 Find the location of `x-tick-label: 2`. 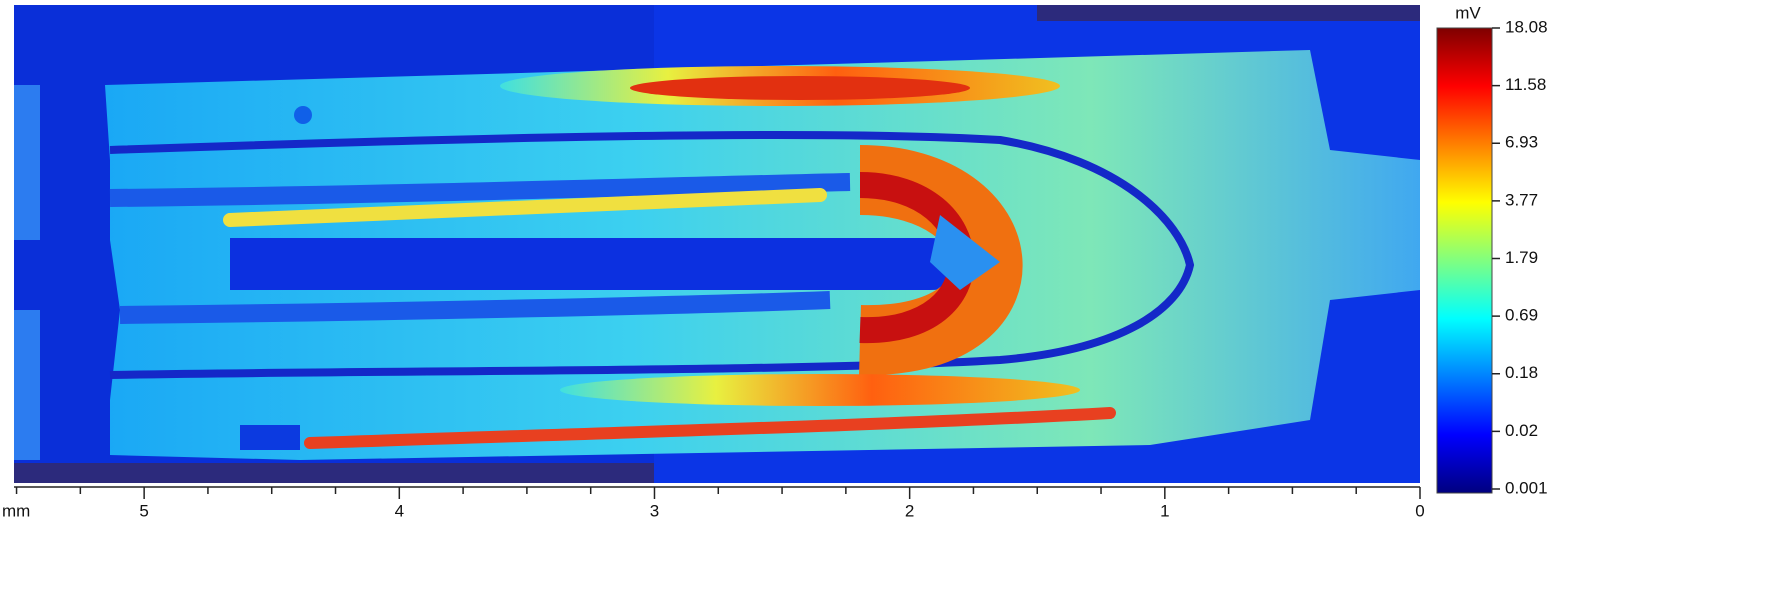

x-tick-label: 2 is located at coordinates (909, 510).